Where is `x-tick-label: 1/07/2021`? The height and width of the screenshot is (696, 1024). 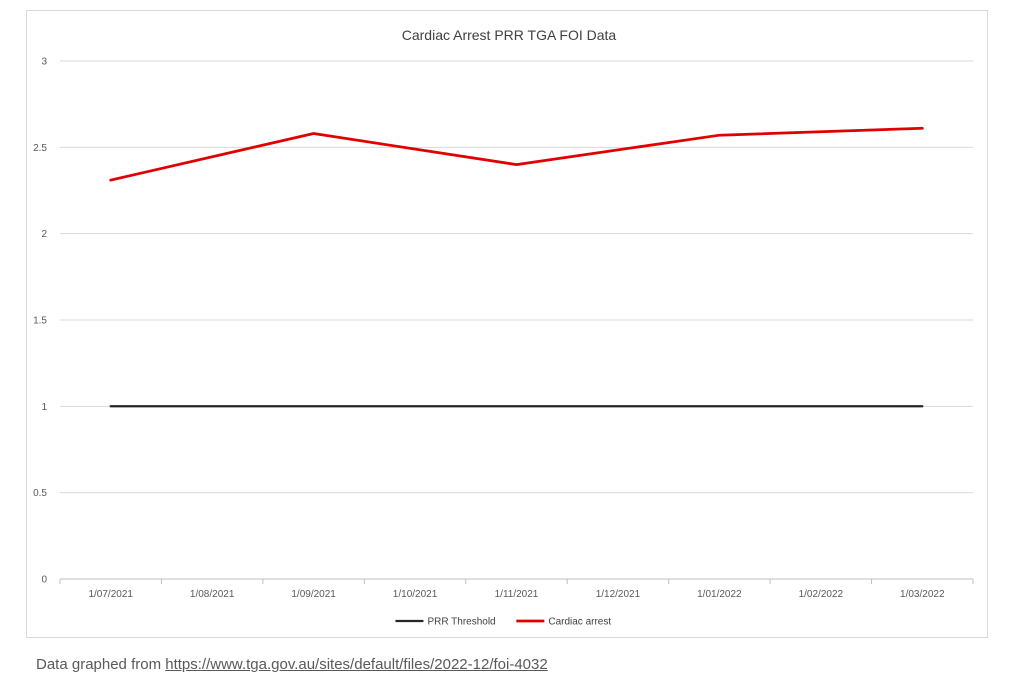
x-tick-label: 1/07/2021 is located at coordinates (110, 594).